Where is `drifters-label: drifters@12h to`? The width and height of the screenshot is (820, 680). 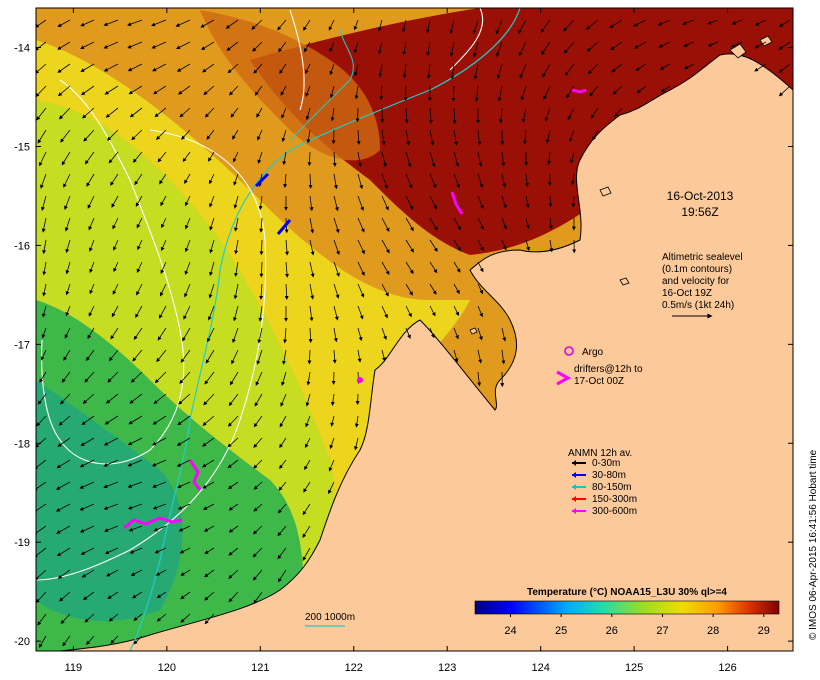
drifters-label: drifters@12h to is located at coordinates (608, 369).